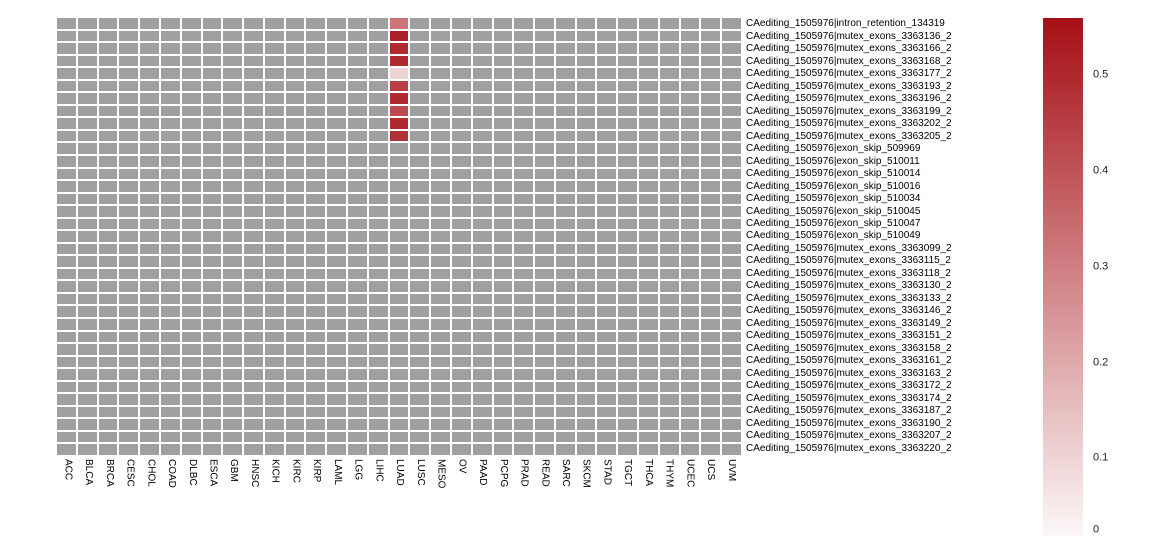 The width and height of the screenshot is (1149, 536). What do you see at coordinates (337, 472) in the screenshot?
I see `column-label: LAML` at bounding box center [337, 472].